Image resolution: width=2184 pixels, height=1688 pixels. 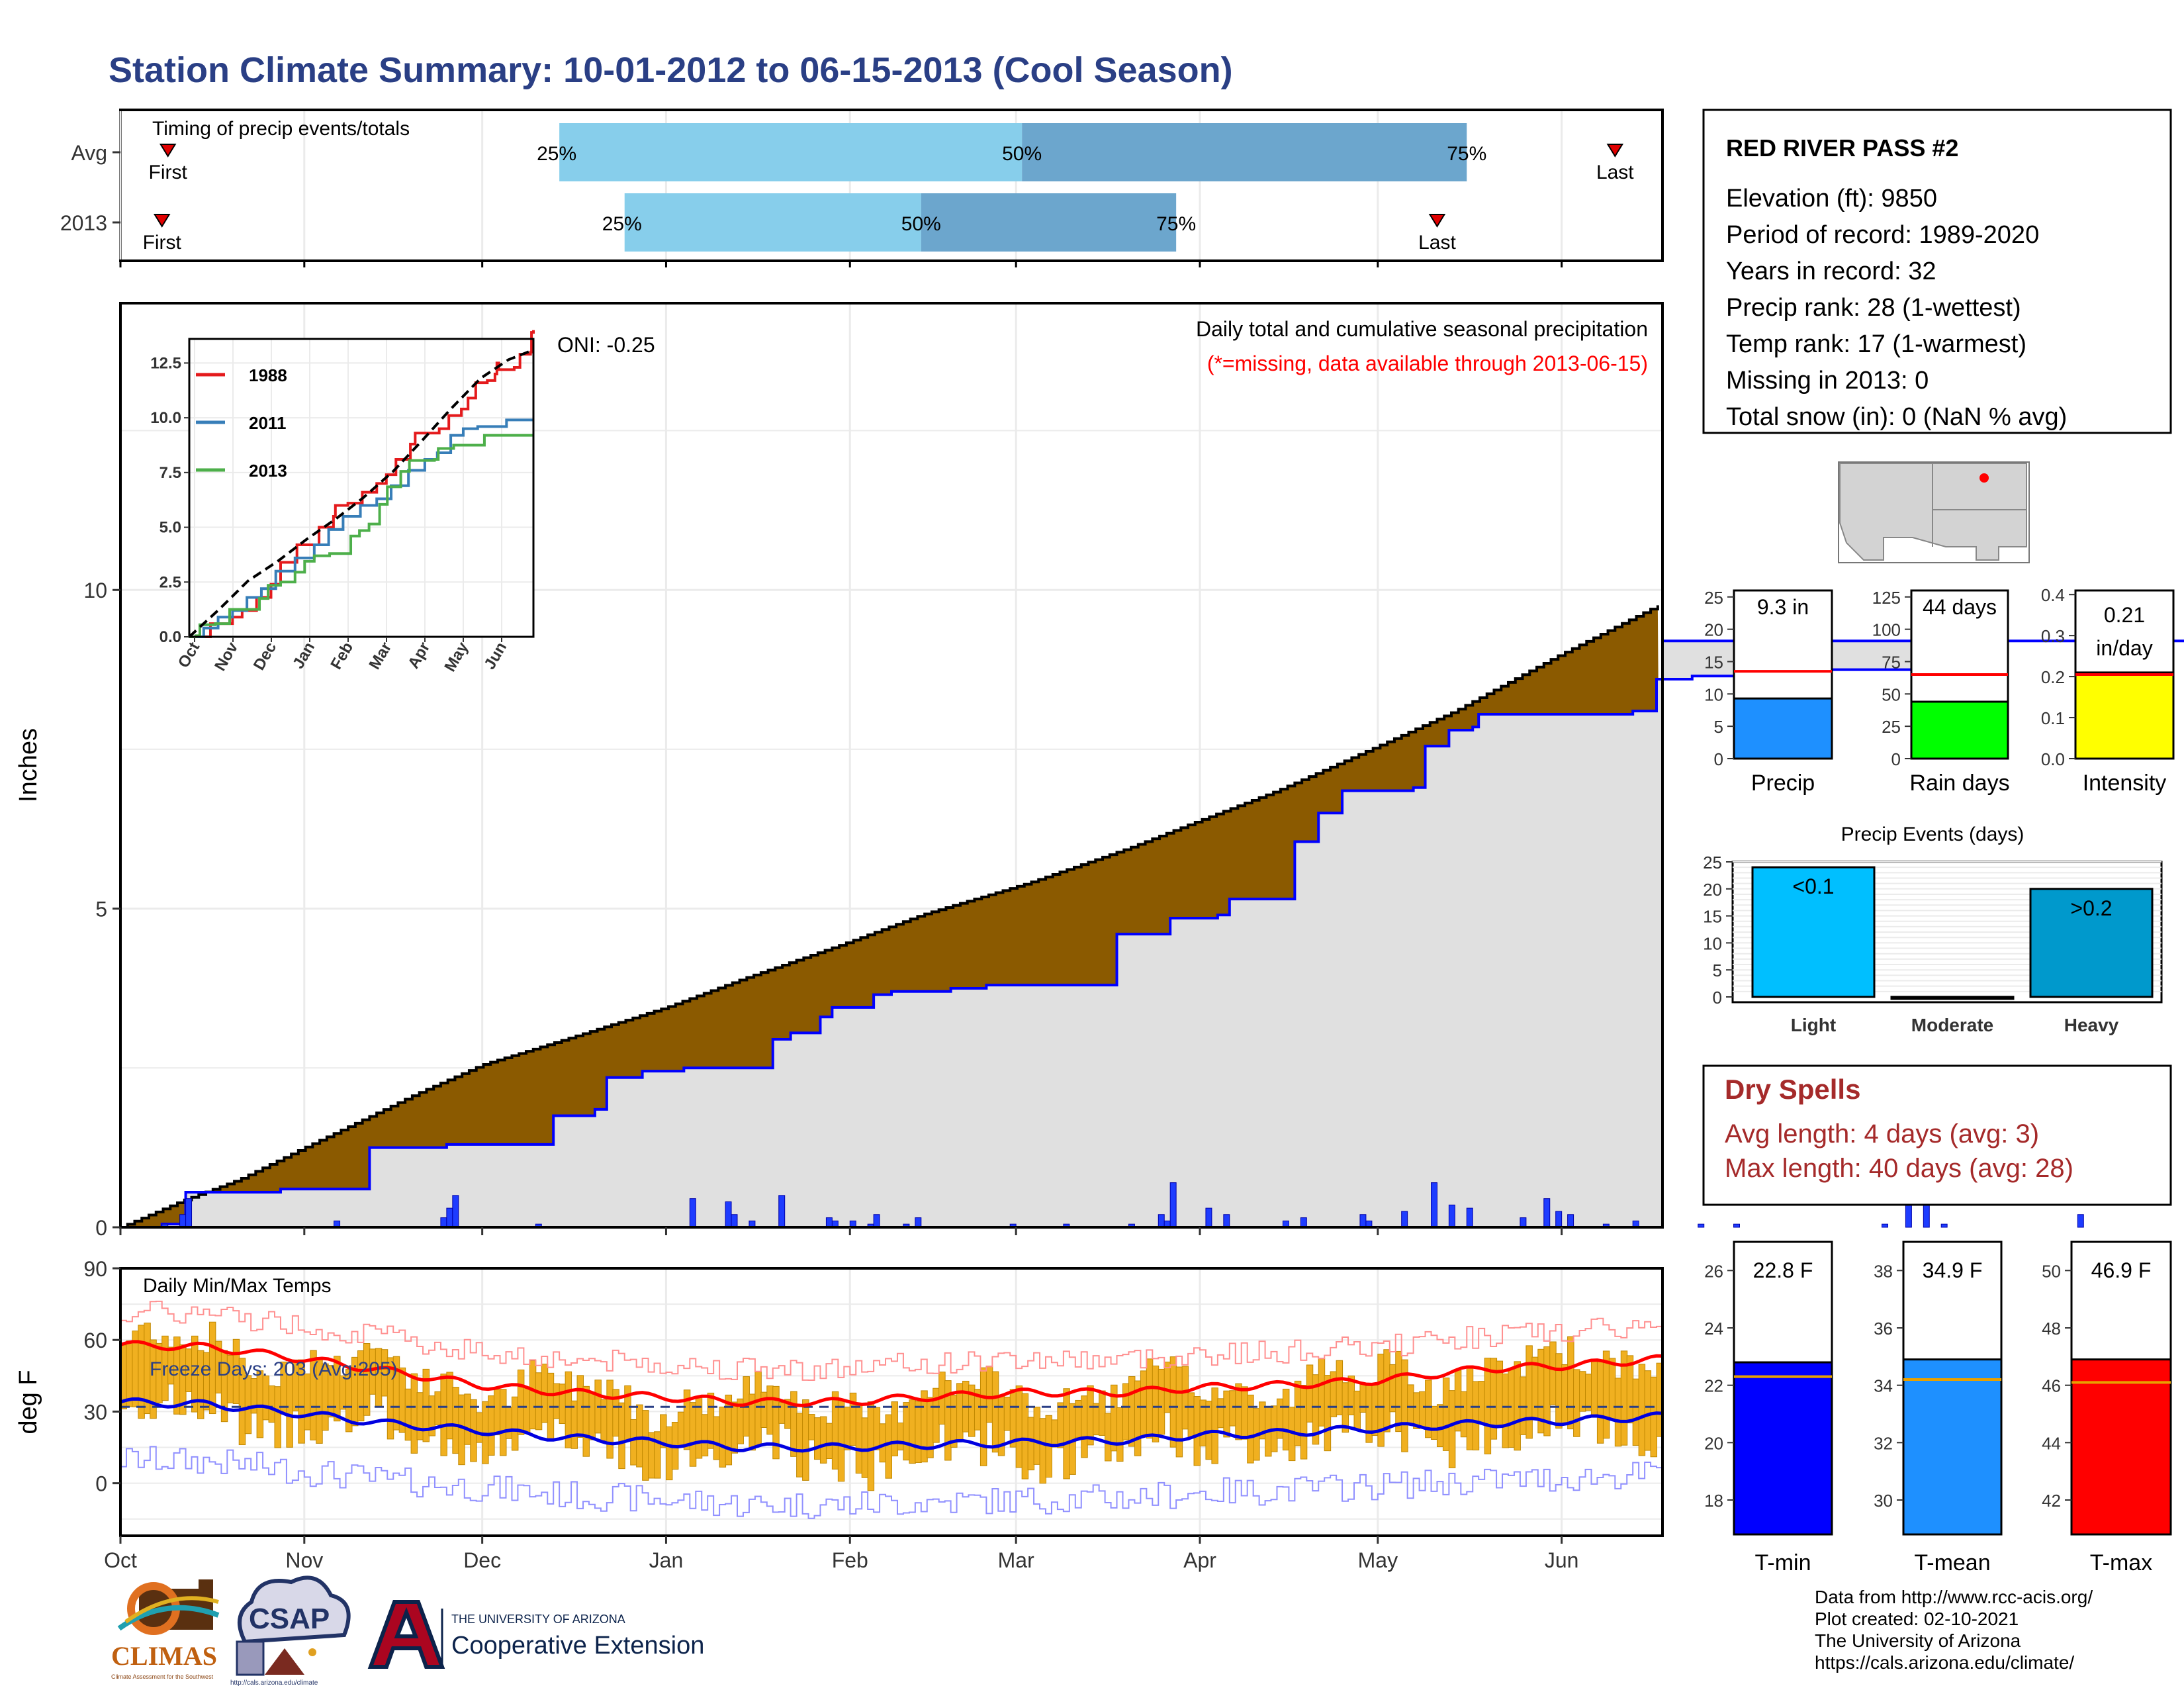 I want to click on ua-small-text: THE UNIVERSITY OF ARIZONA, so click(x=538, y=1619).